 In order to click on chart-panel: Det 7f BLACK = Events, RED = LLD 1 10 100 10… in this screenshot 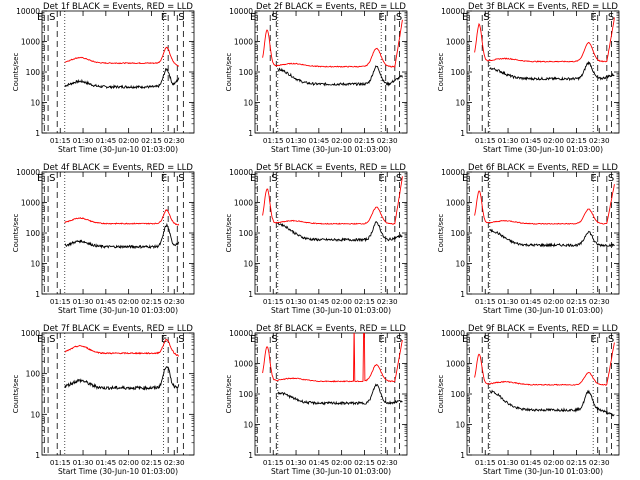, I will do `click(103, 400)`.